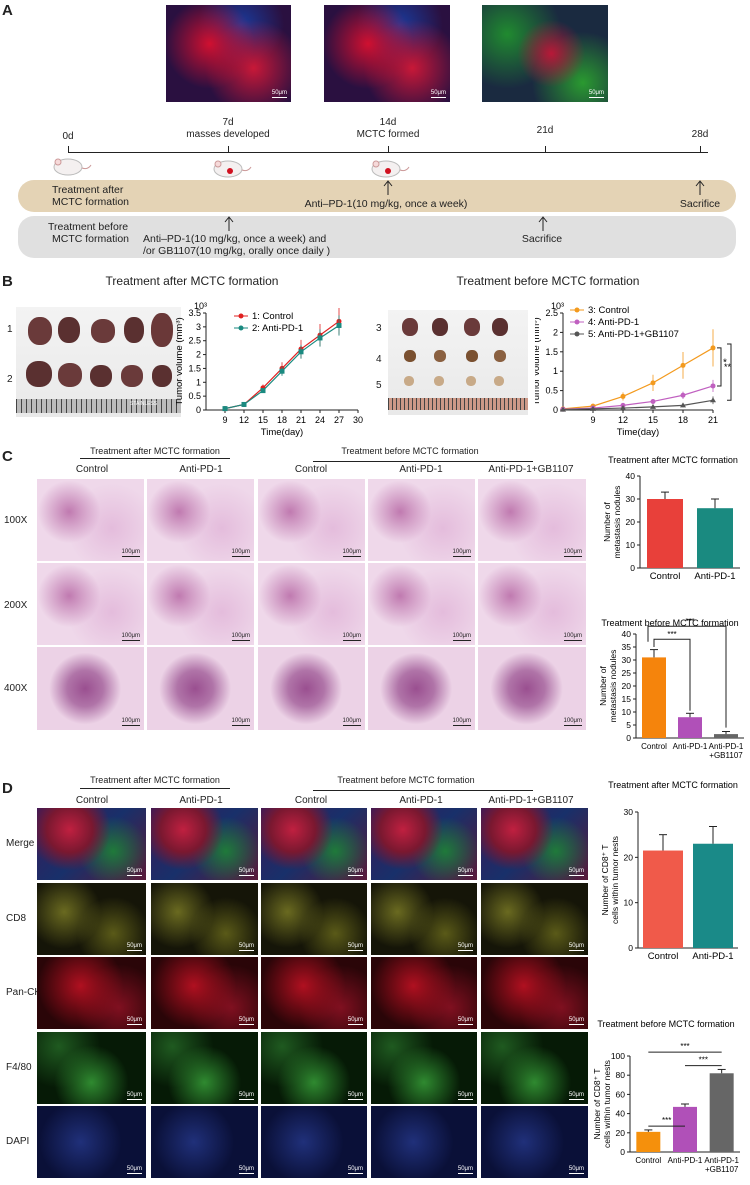 This screenshot has width=750, height=1185. What do you see at coordinates (685, 1160) in the screenshot?
I see `category-label: Anti-PD-1` at bounding box center [685, 1160].